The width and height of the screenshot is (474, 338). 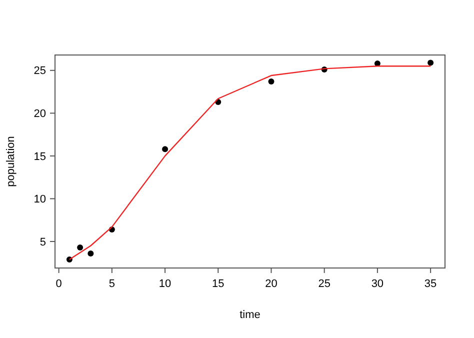 What do you see at coordinates (40, 156) in the screenshot?
I see `y-tick-label: 15` at bounding box center [40, 156].